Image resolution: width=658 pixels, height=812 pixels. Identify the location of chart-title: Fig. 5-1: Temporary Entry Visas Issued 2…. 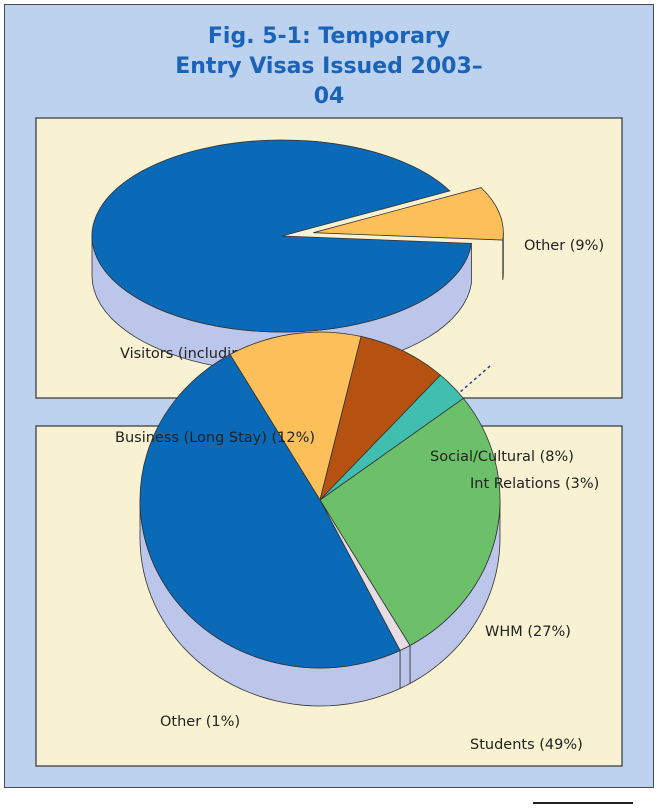
(329, 66).